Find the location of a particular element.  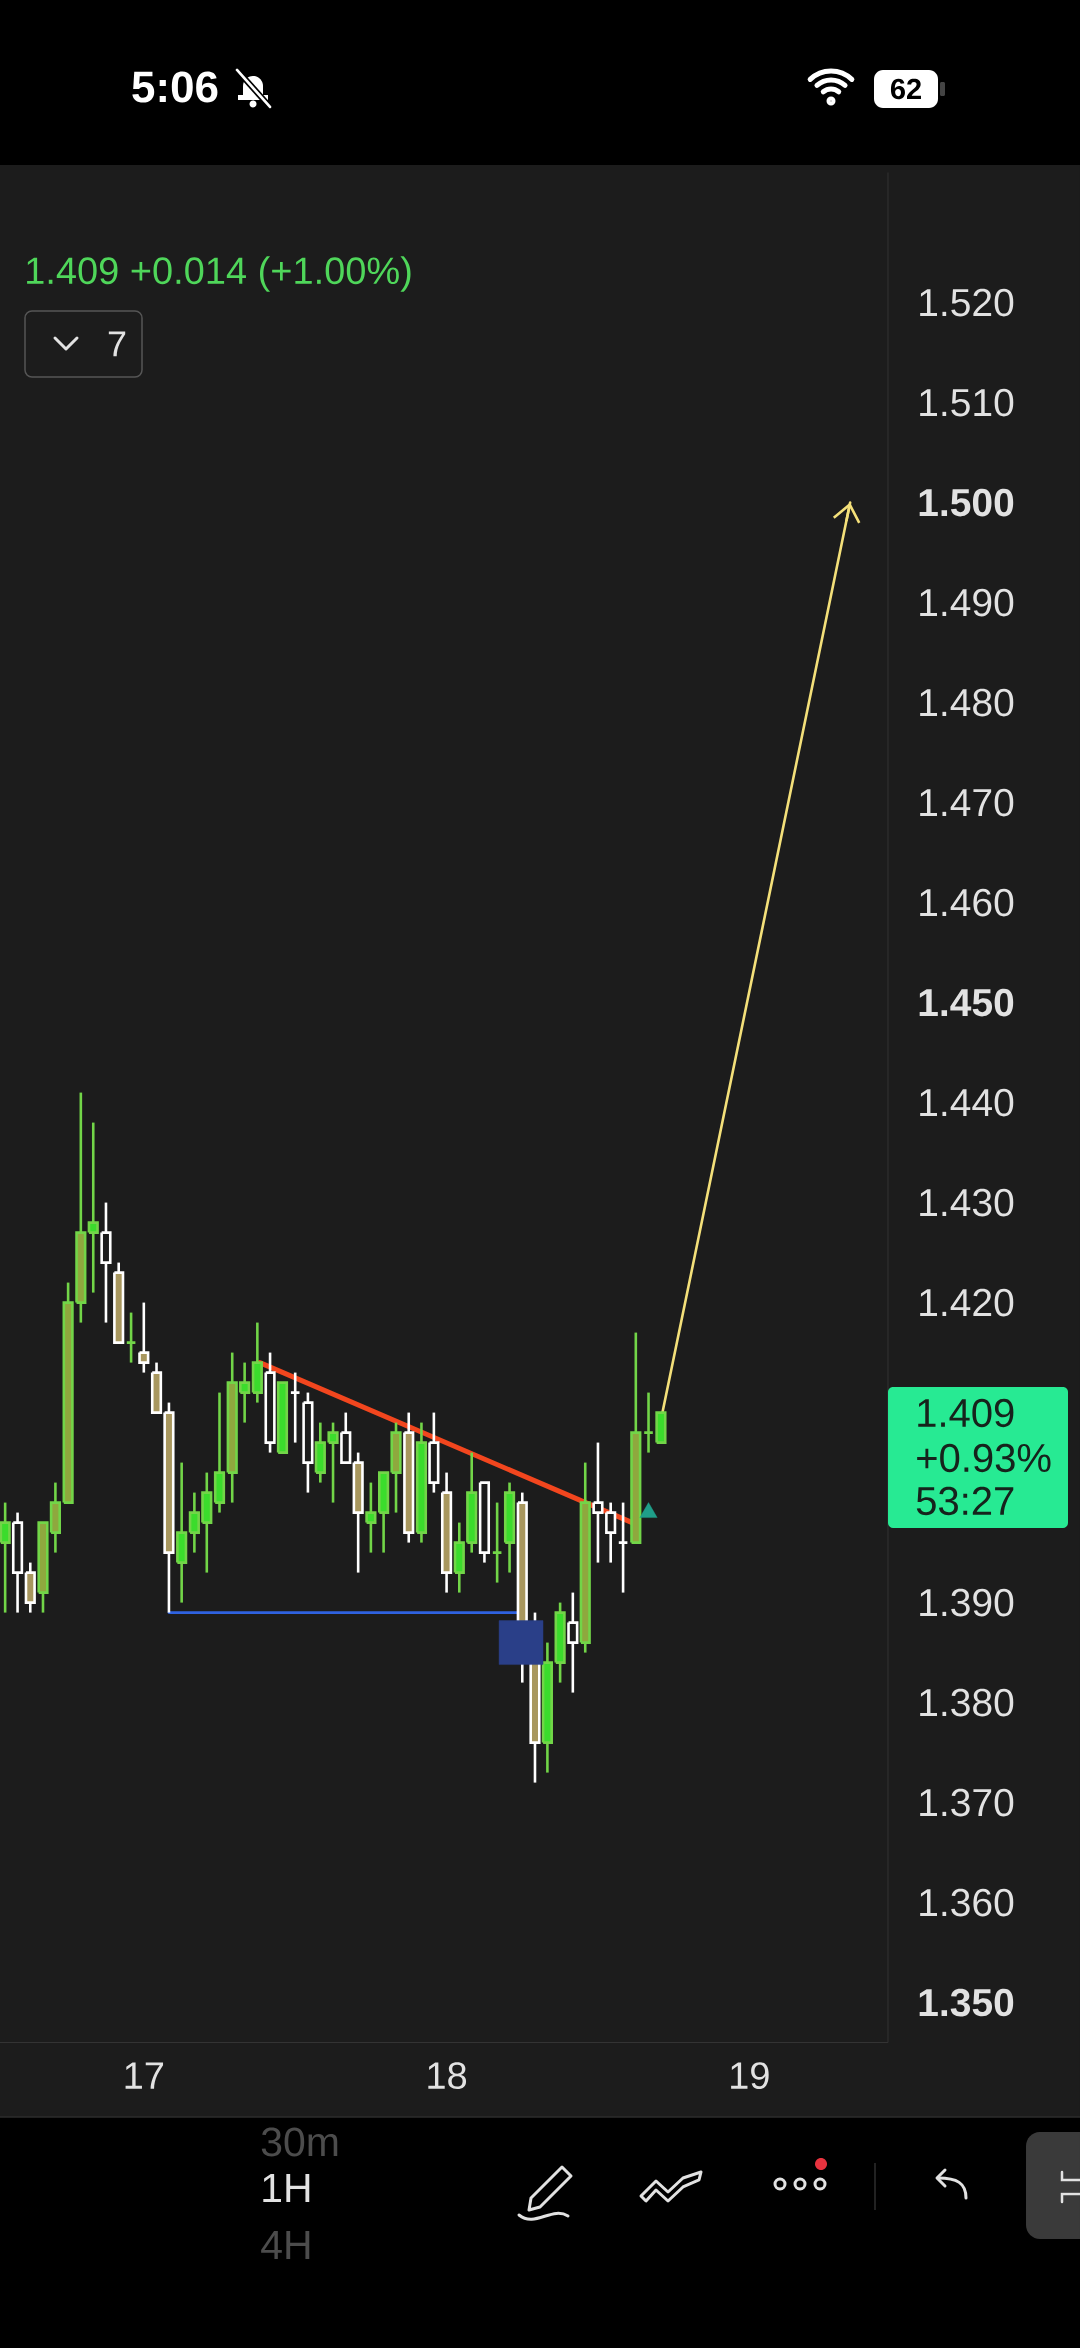

y-tick-label: 1.520 is located at coordinates (967, 302).